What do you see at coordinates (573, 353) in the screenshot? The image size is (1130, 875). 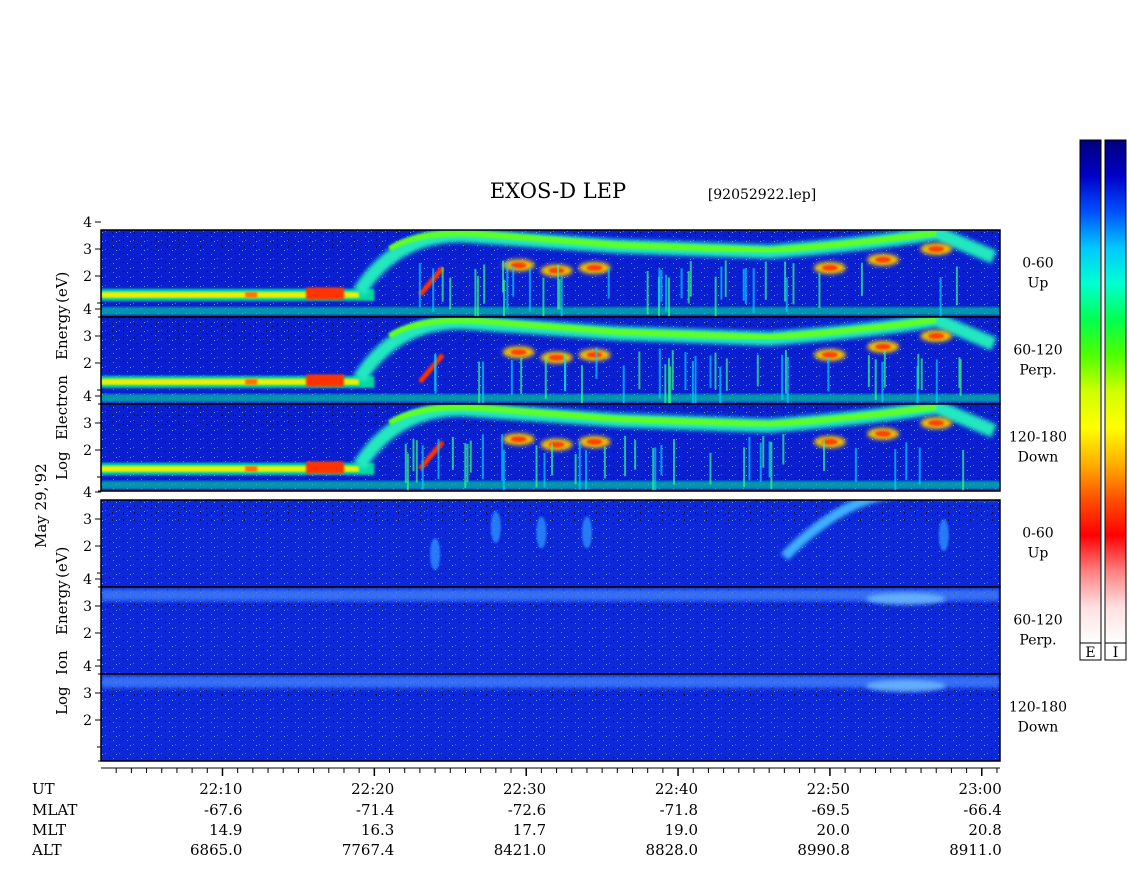 I see `spectrogram-panel-electron-2: 2 3 4 60-120 Perp.` at bounding box center [573, 353].